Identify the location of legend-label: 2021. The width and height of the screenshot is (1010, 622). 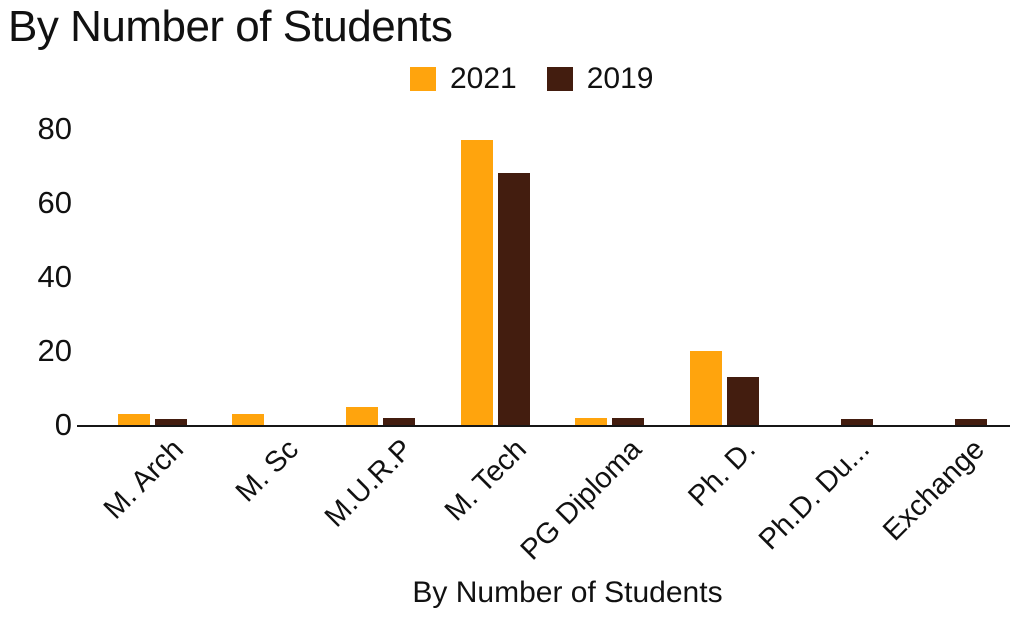
(483, 78).